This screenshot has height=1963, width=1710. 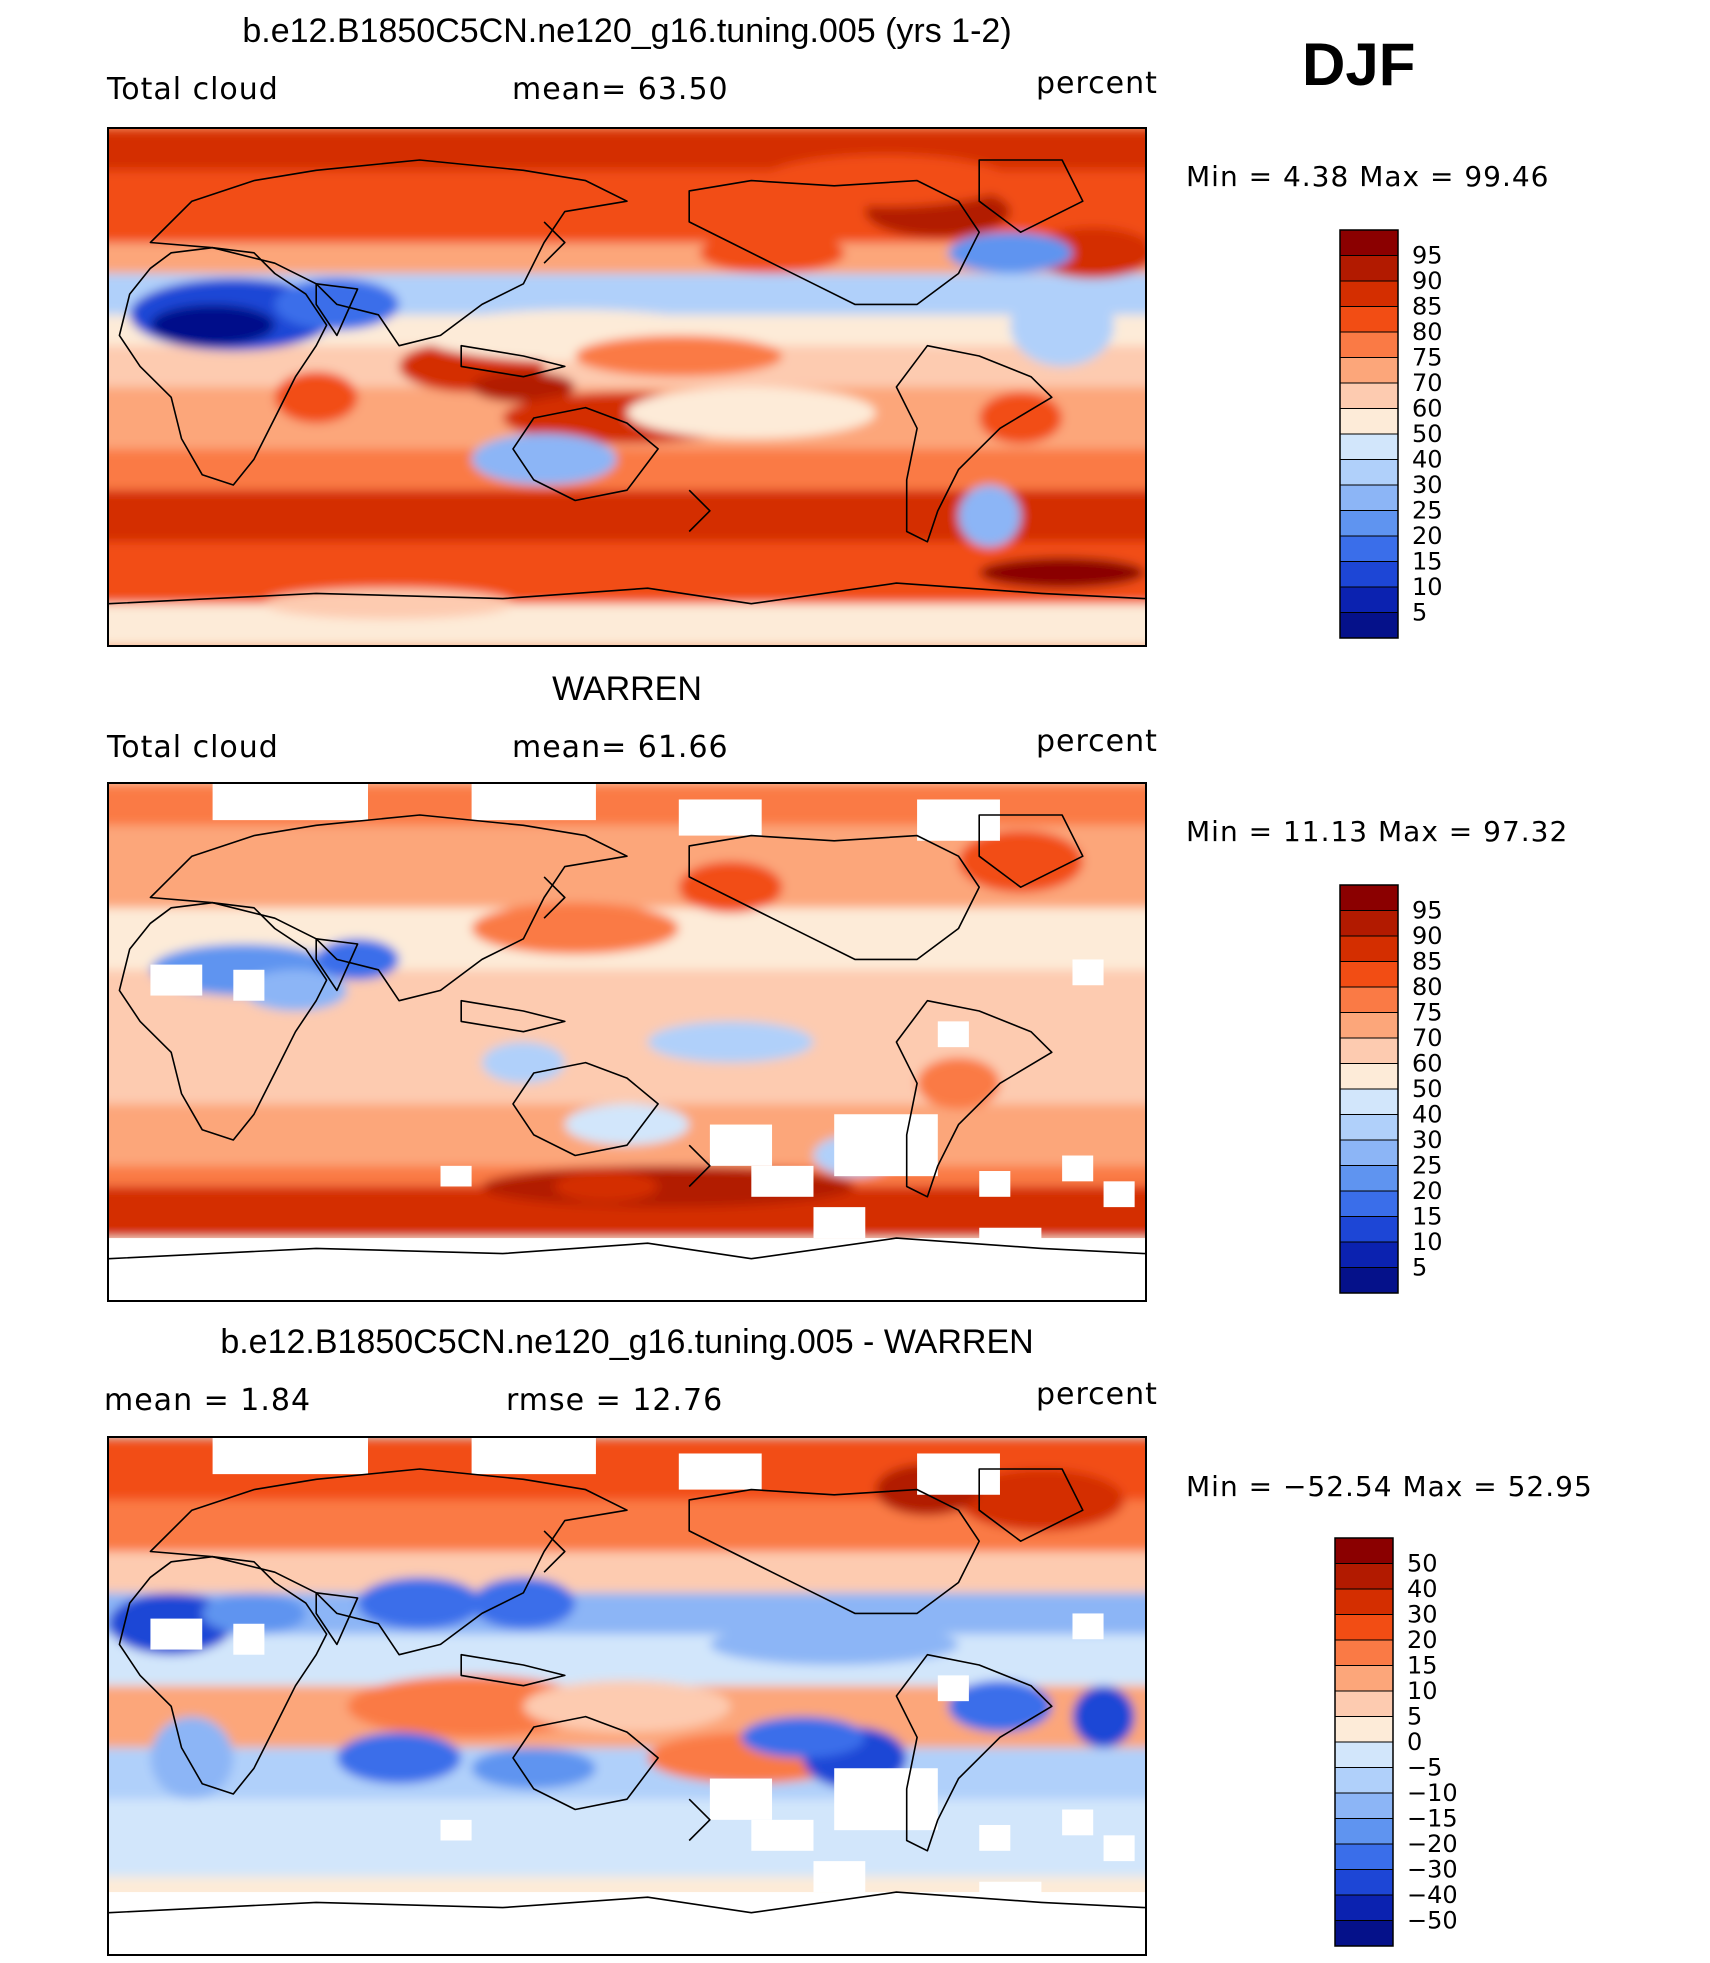 I want to click on colorbar-label: 30, so click(x=1427, y=1140).